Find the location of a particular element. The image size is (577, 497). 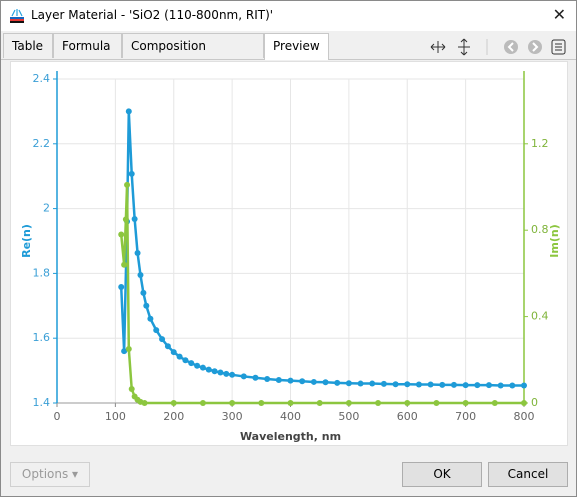

app-icon is located at coordinates (17, 16).